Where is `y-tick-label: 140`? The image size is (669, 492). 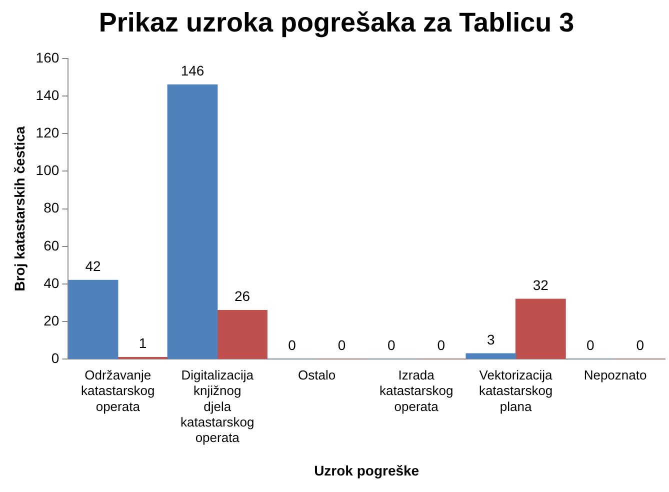
y-tick-label: 140 is located at coordinates (48, 94).